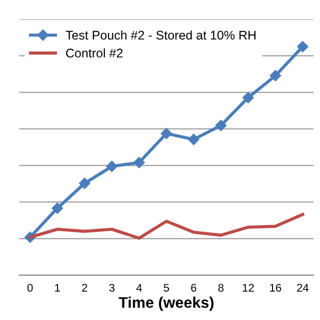  I want to click on x-tick-label: 2, so click(85, 288).